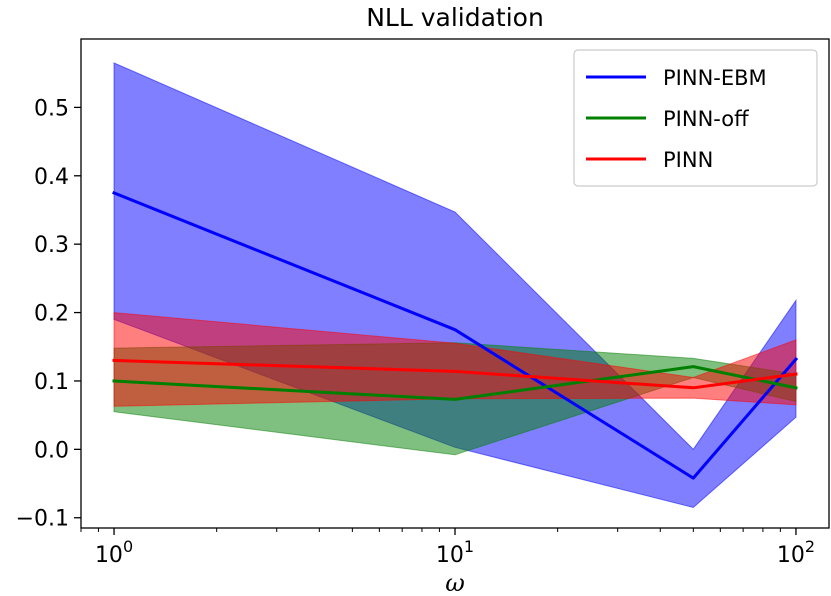 The height and width of the screenshot is (596, 831). Describe the element at coordinates (796, 552) in the screenshot. I see `x-tick-label: 10²` at that location.